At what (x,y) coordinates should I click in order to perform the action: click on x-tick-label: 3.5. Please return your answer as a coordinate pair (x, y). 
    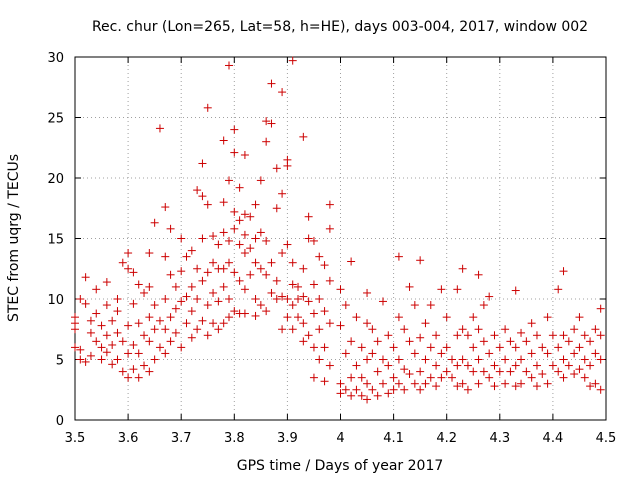
    Looking at the image, I should click on (75, 438).